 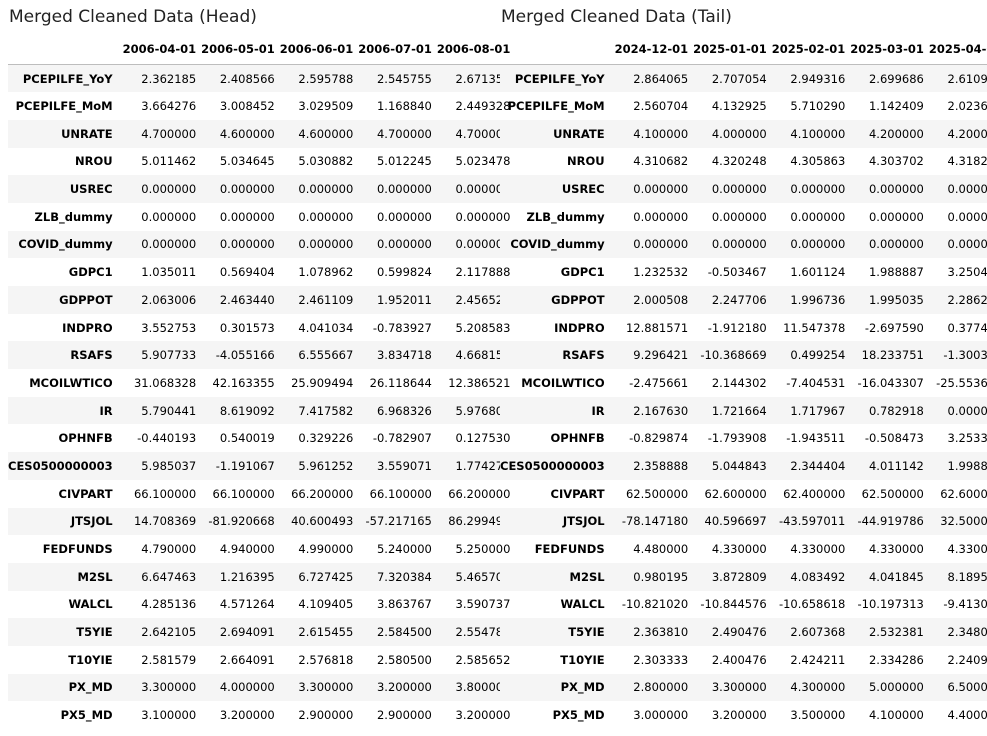 I want to click on table-cell: 3.500000, so click(x=818, y=715).